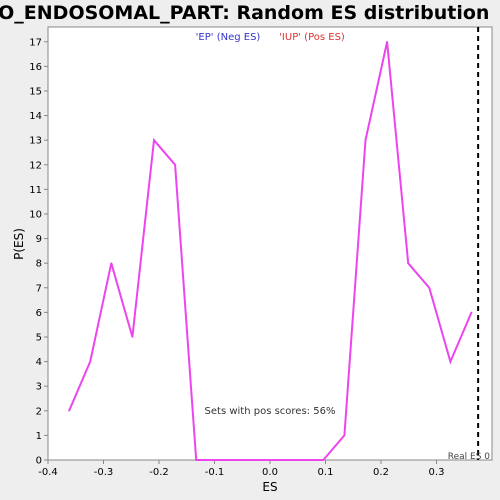  What do you see at coordinates (39, 461) in the screenshot?
I see `y-tick-label: 0` at bounding box center [39, 461].